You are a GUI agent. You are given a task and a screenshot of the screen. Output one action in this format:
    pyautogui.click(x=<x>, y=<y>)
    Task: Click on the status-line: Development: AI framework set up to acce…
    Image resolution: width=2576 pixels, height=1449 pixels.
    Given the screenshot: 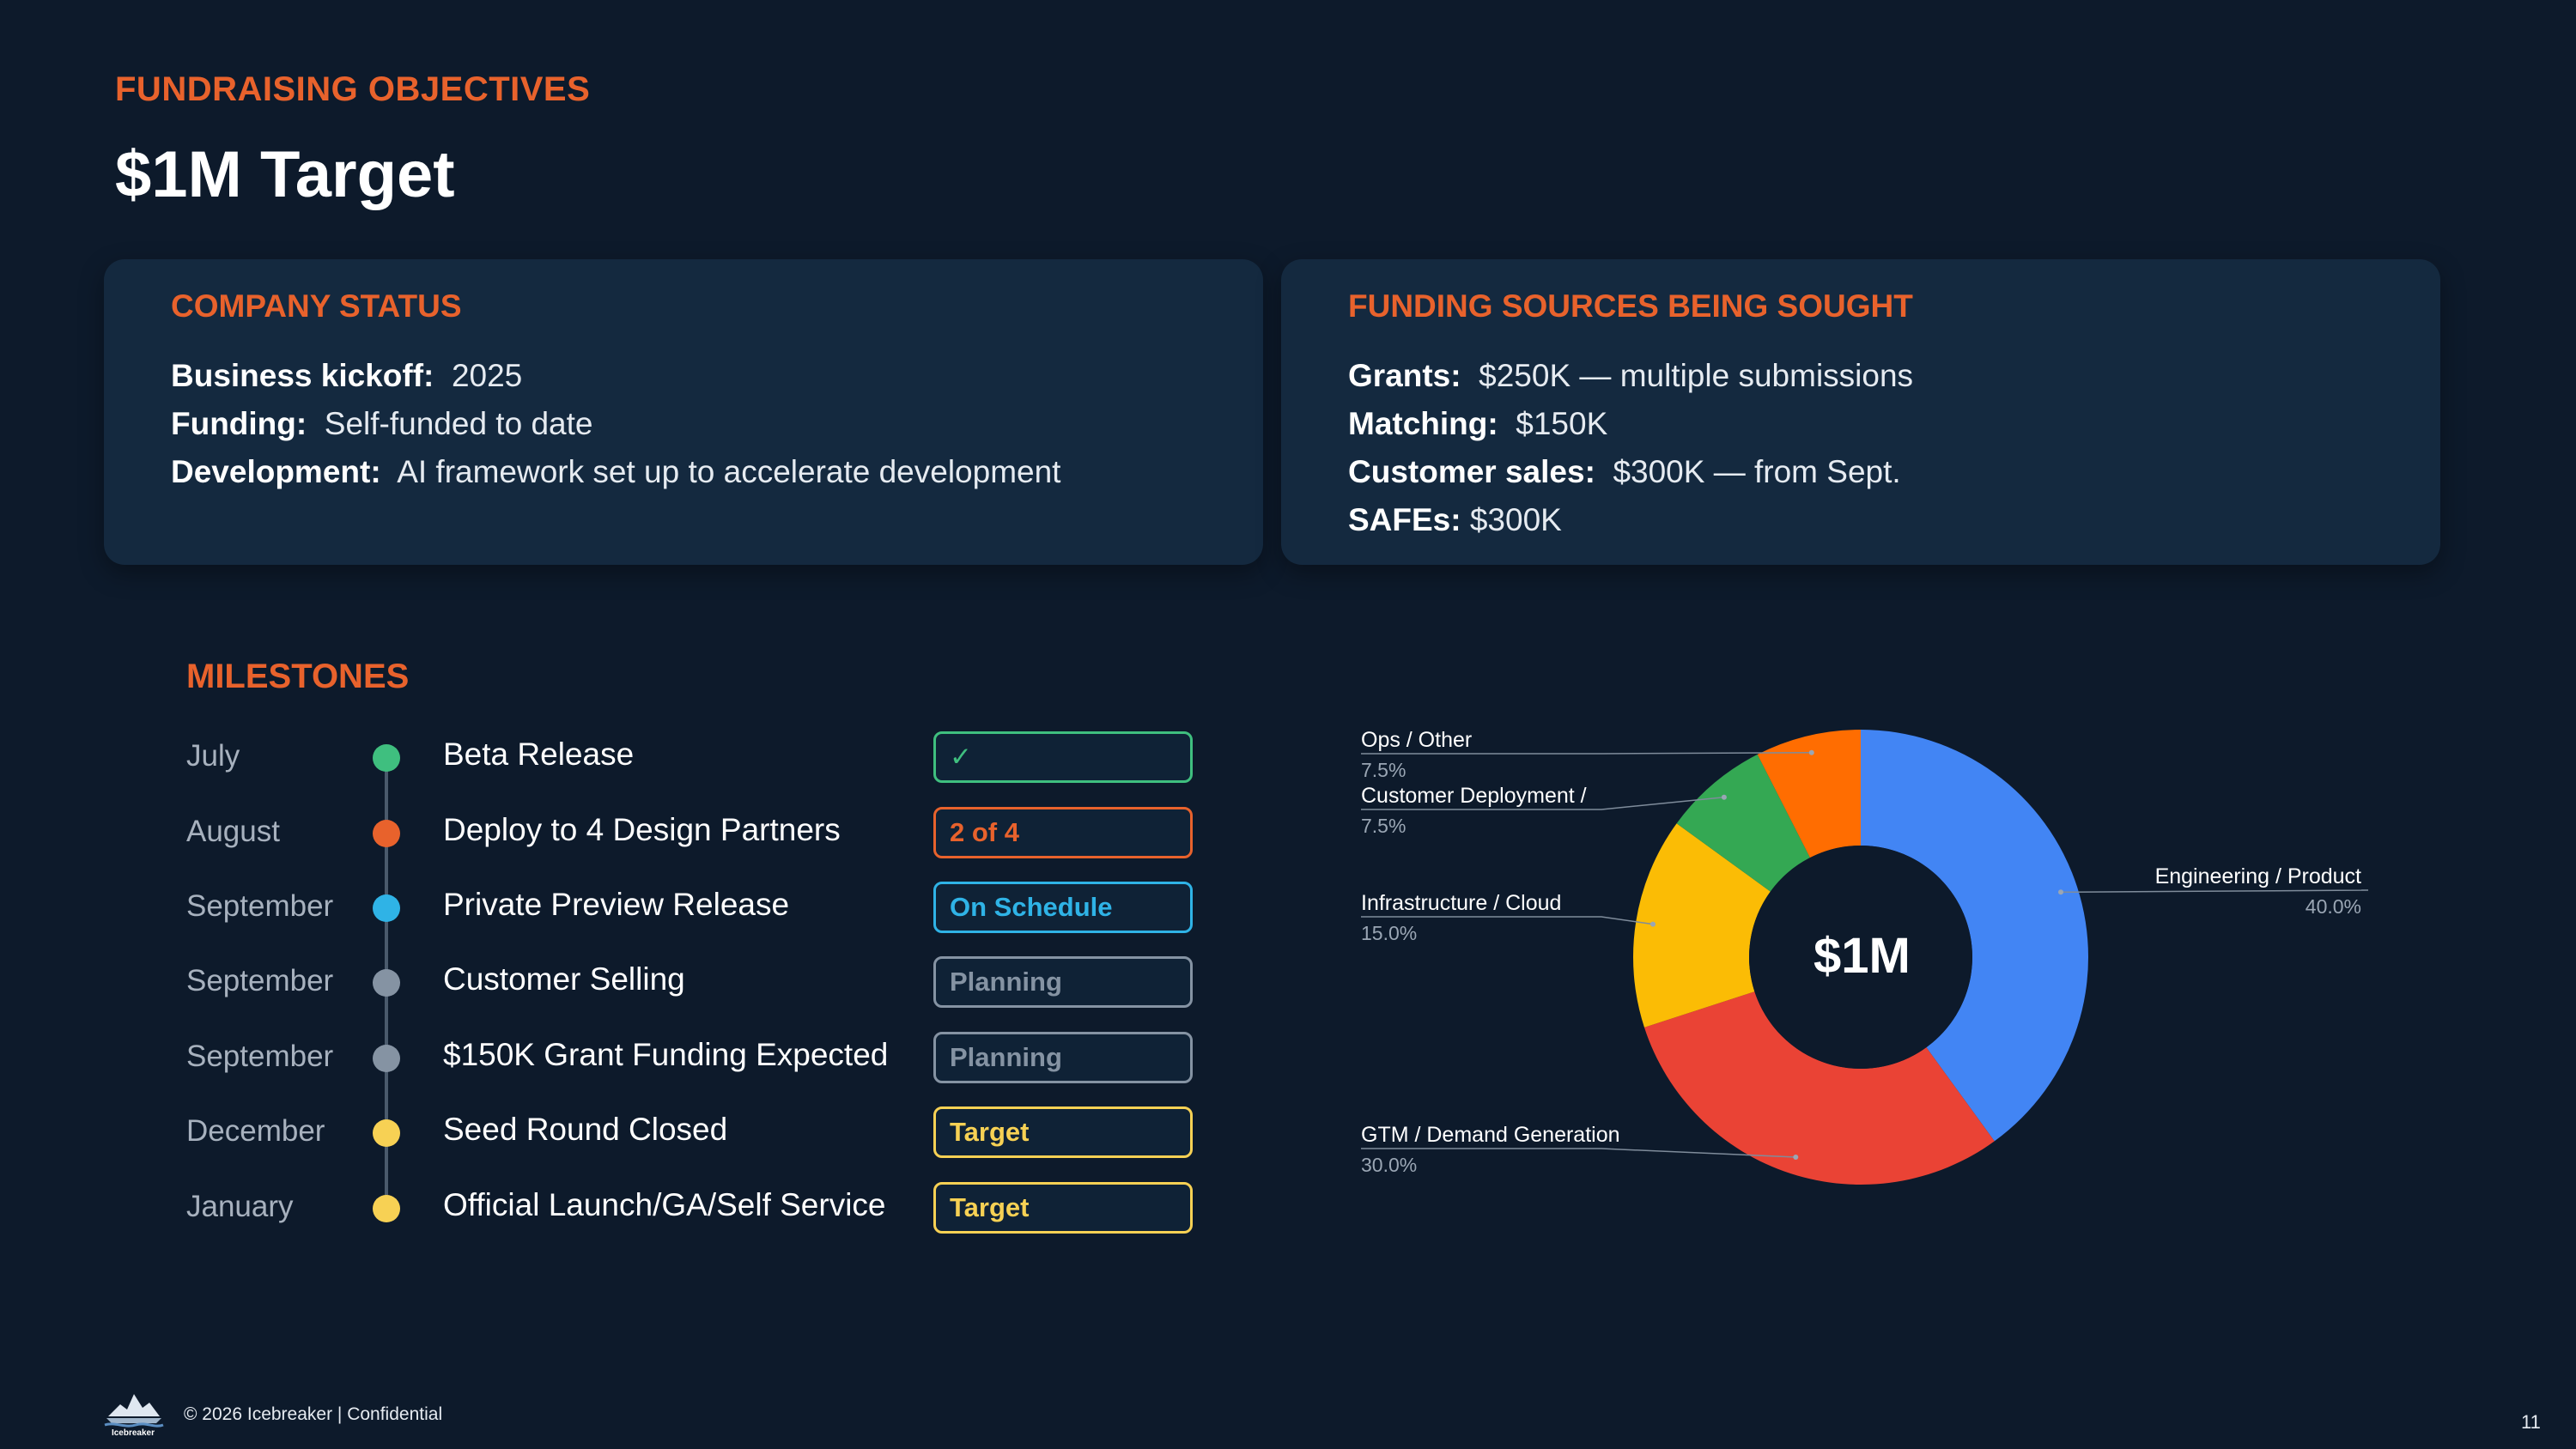 What is the action you would take?
    pyautogui.click(x=616, y=472)
    